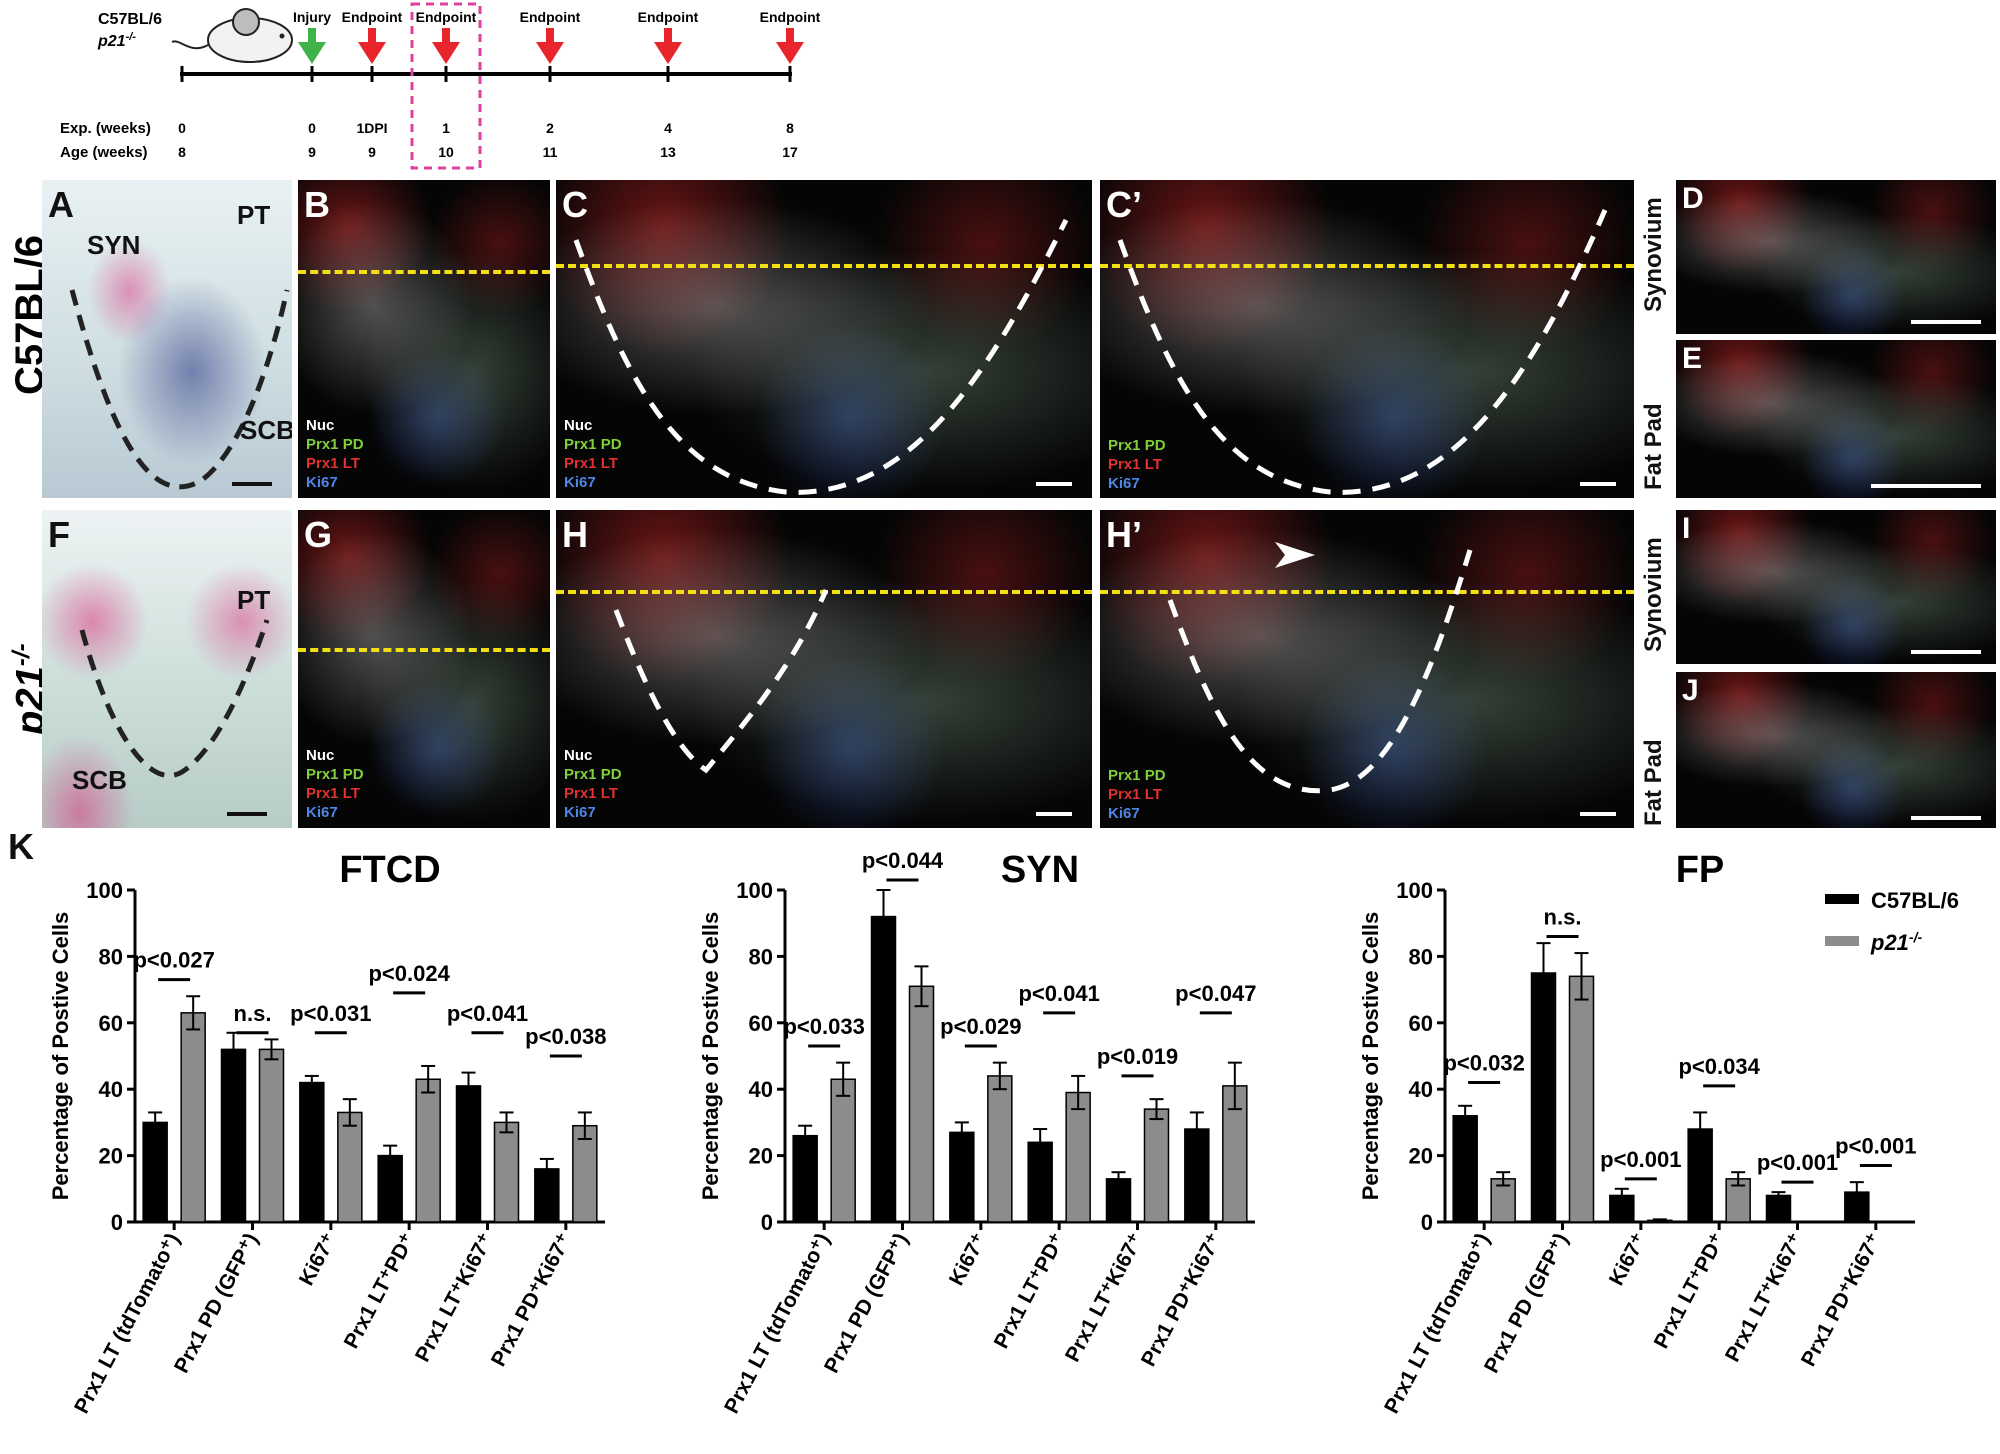  I want to click on p-value-label: p<0.024, so click(409, 973).